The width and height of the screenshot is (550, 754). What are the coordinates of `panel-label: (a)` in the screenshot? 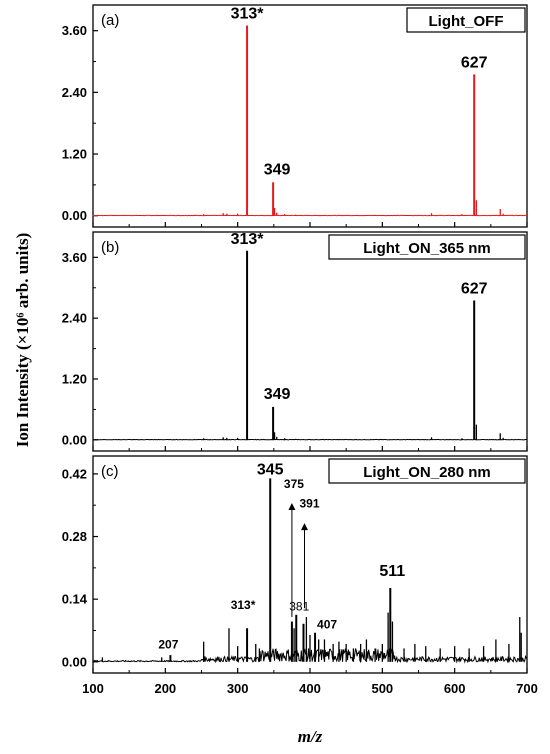 It's located at (110, 20).